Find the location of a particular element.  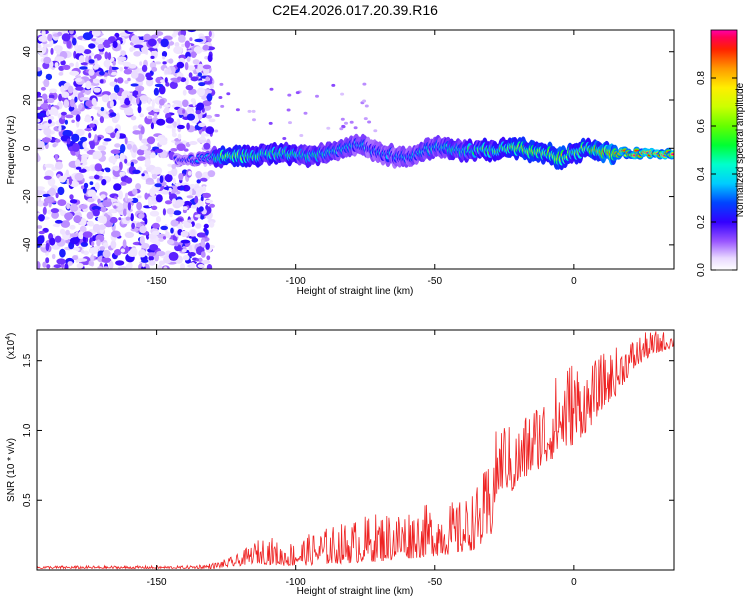

chart-title: C2E4.2026.017.20.39.R16 is located at coordinates (355, 10).